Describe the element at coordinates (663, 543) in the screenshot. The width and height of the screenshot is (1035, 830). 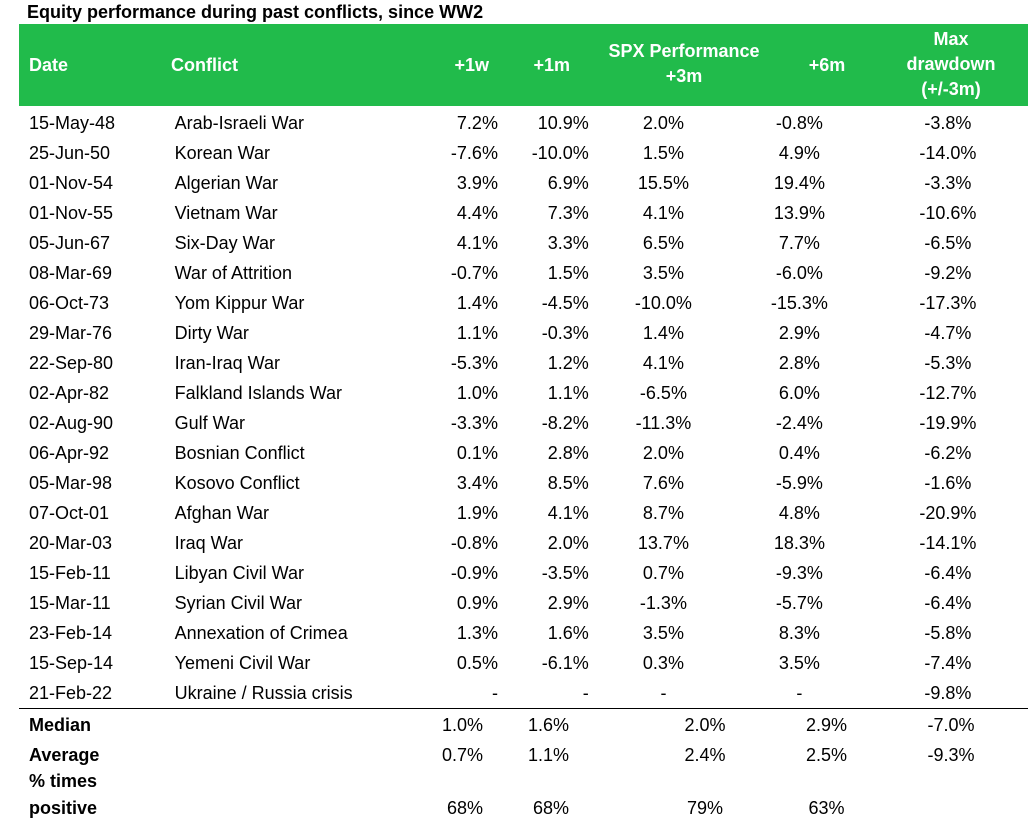
I see `perf-3m-cell: 13.7%` at that location.